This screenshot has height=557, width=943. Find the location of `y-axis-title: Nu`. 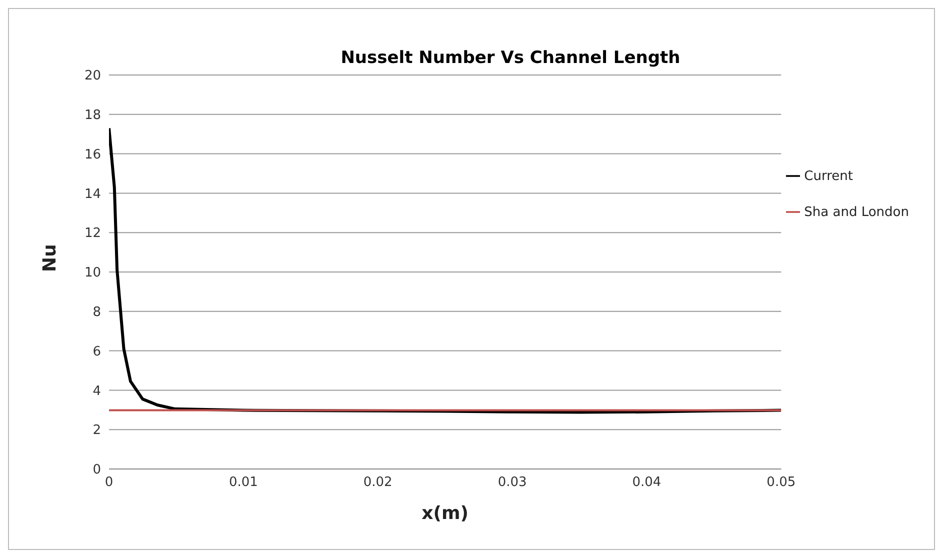

y-axis-title: Nu is located at coordinates (49, 258).